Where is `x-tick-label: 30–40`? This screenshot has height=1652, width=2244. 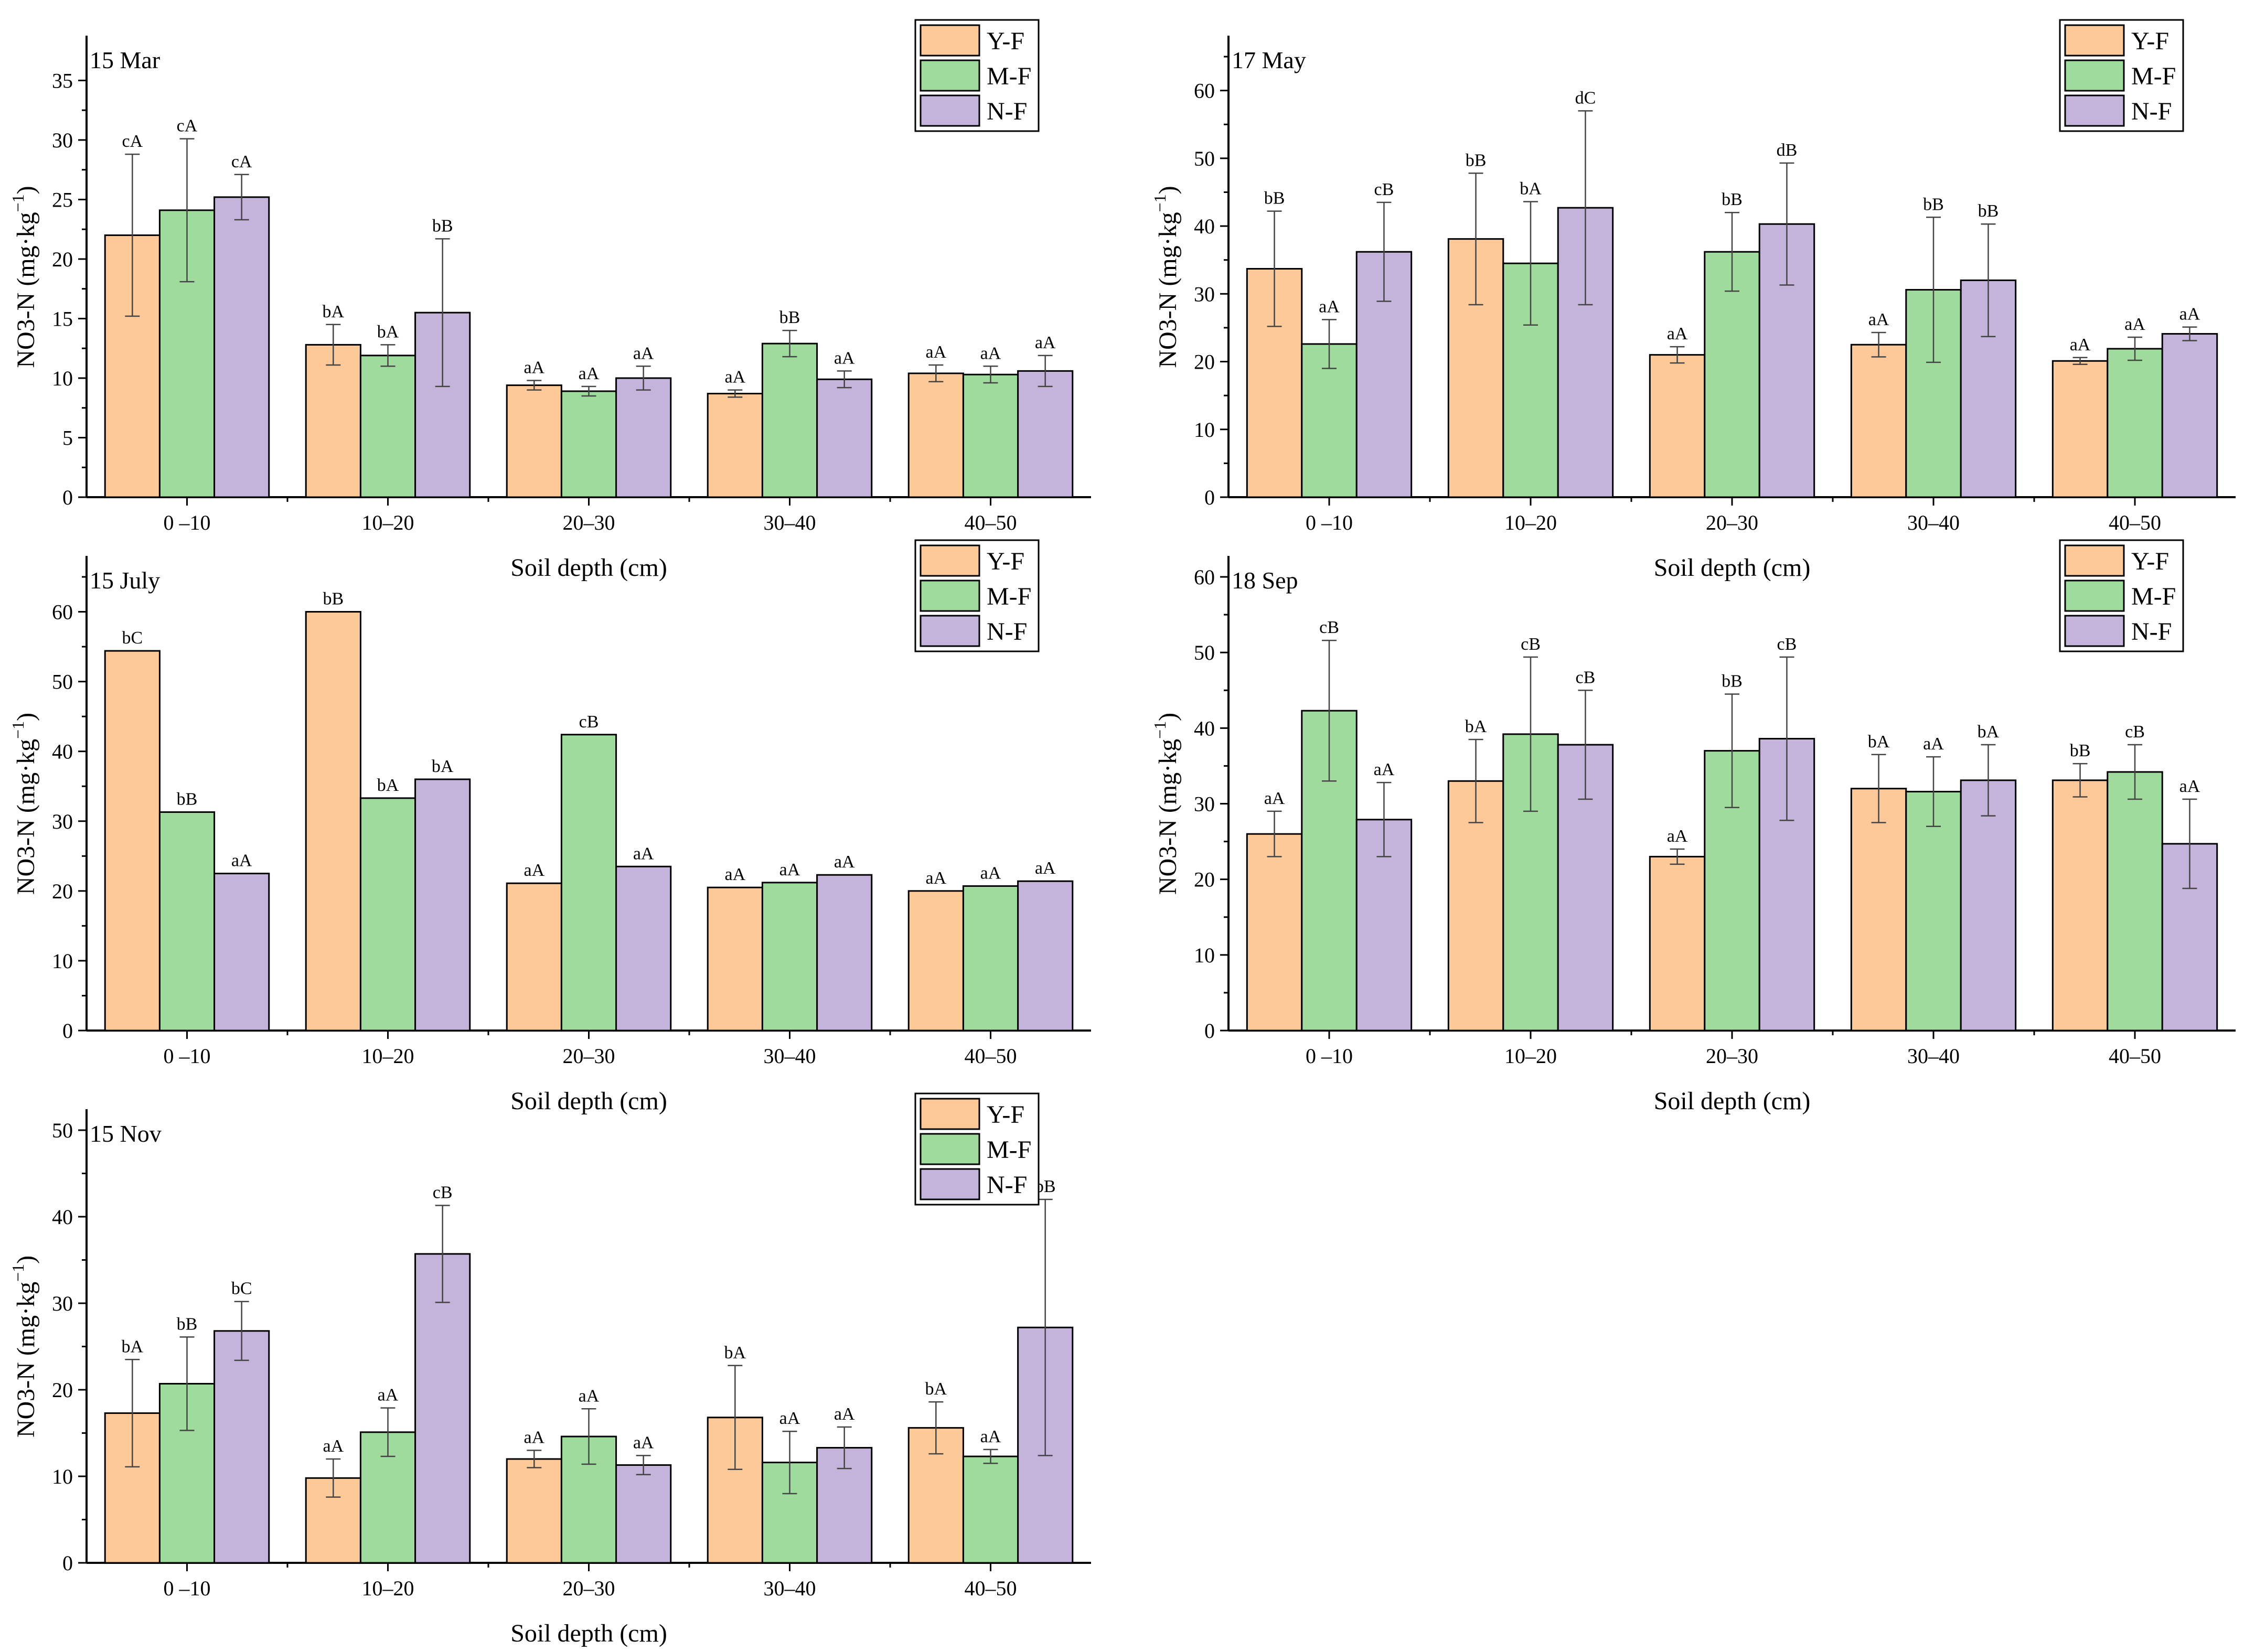 x-tick-label: 30–40 is located at coordinates (1934, 523).